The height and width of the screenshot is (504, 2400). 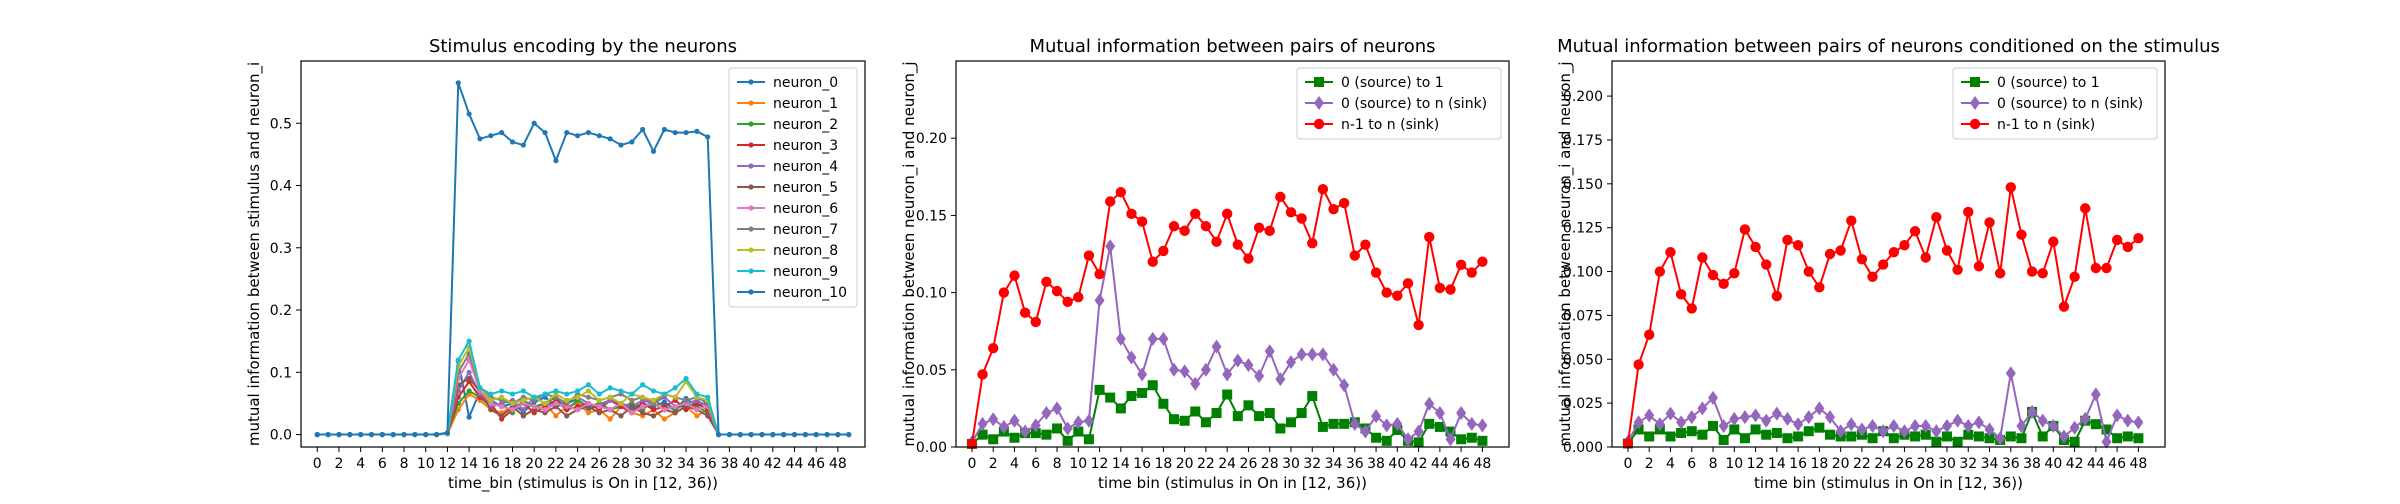 I want to click on x-tick-label: 0, so click(x=1627, y=464).